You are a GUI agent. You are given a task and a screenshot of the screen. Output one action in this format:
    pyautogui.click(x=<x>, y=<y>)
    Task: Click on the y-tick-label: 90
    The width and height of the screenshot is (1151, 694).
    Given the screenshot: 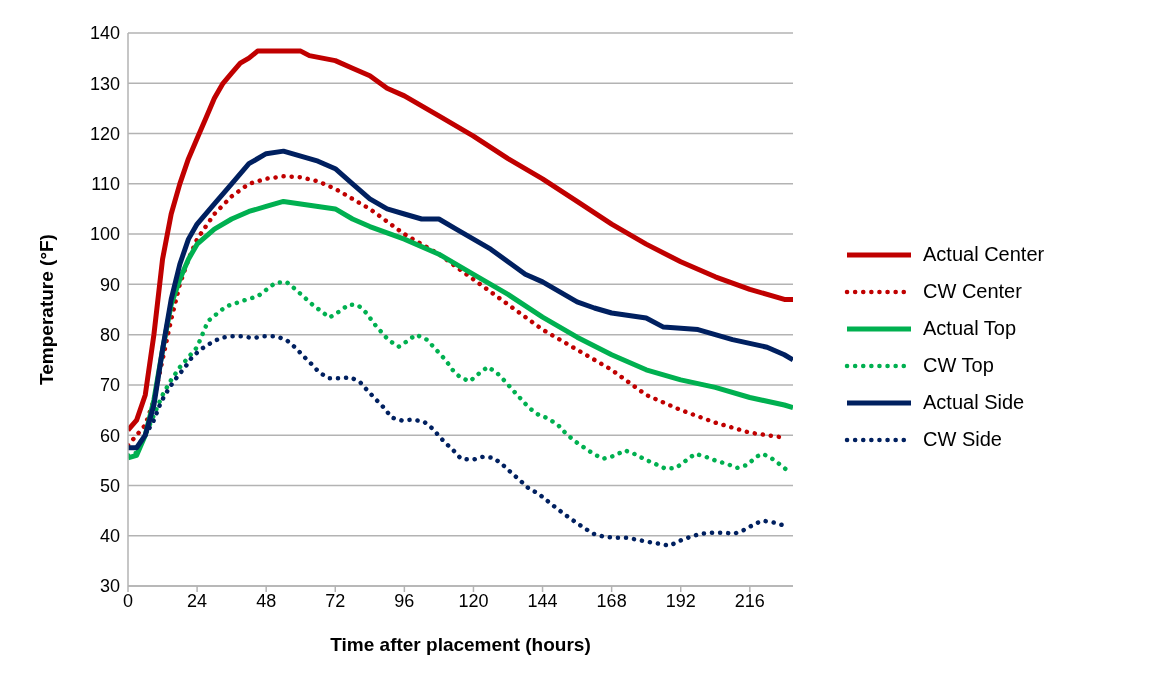 What is the action you would take?
    pyautogui.click(x=109, y=284)
    